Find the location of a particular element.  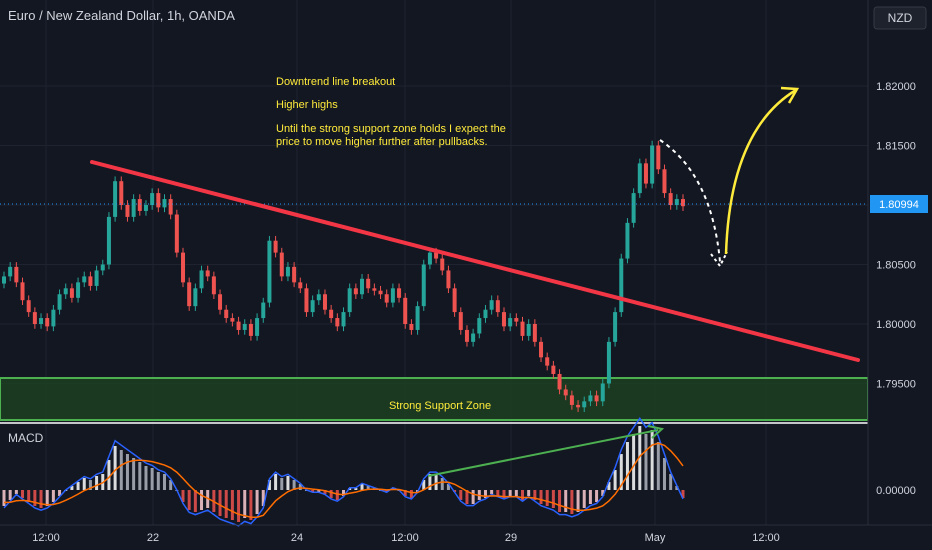

support-zone is located at coordinates (434, 399).